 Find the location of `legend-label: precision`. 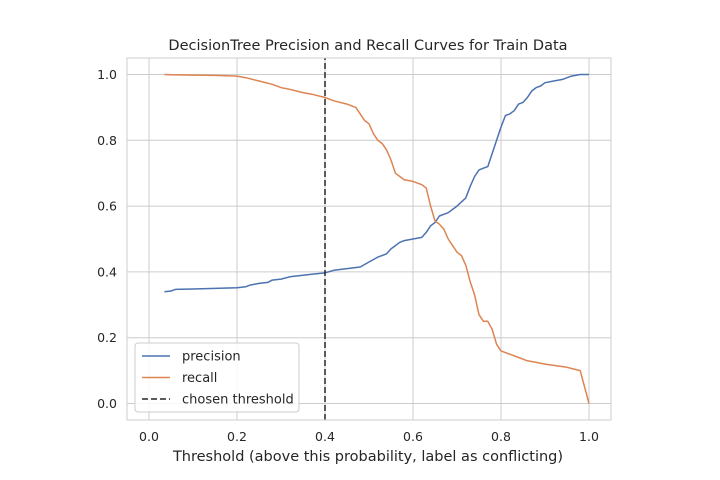

legend-label: precision is located at coordinates (211, 357).